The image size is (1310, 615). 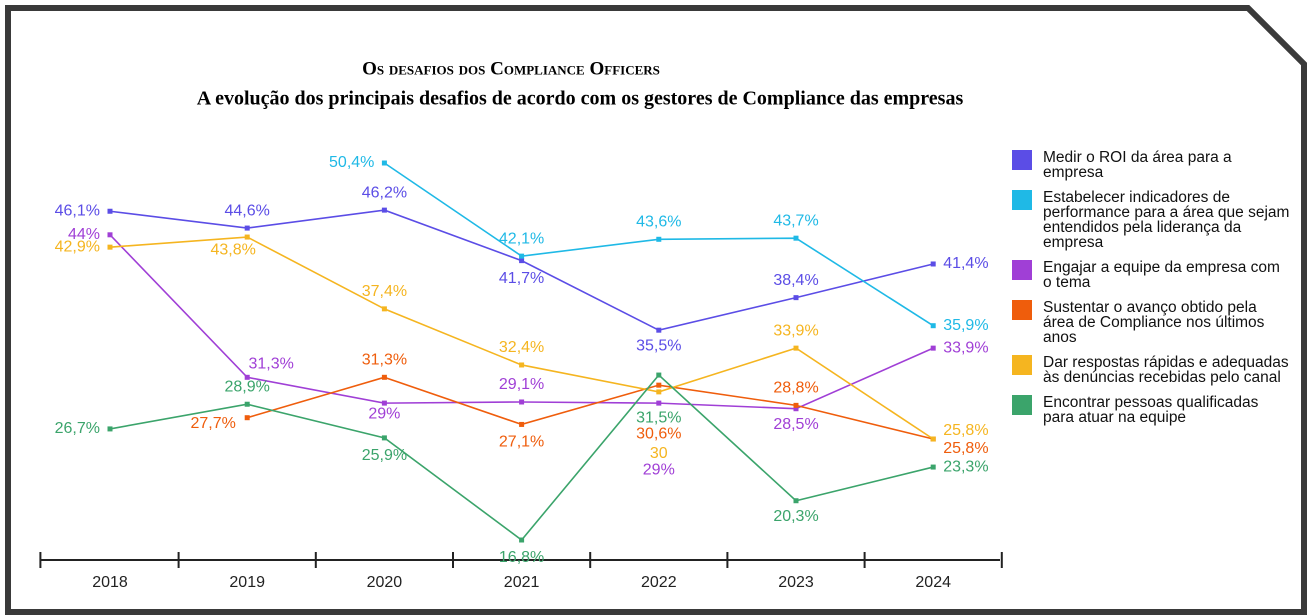 What do you see at coordinates (521, 442) in the screenshot?
I see `data-label: 27,1%` at bounding box center [521, 442].